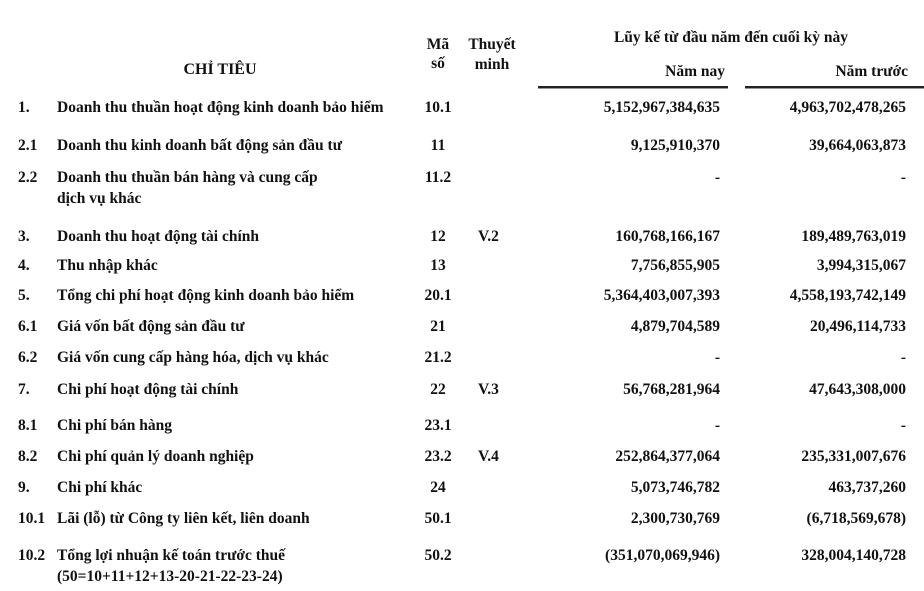 This screenshot has width=924, height=591. I want to click on row-label: Giá vốn cung cấp hàng hóa, dịch vụ khác, so click(193, 357).